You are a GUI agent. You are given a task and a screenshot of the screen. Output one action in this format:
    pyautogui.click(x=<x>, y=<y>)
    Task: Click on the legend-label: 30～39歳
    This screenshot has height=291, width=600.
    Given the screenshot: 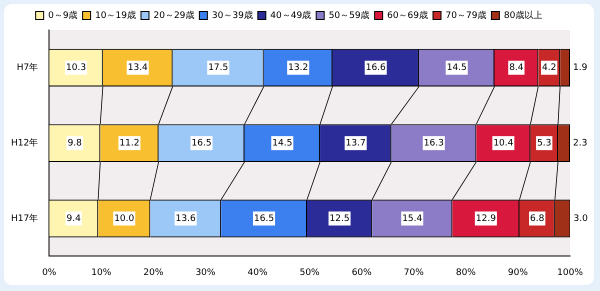 What is the action you would take?
    pyautogui.click(x=232, y=15)
    